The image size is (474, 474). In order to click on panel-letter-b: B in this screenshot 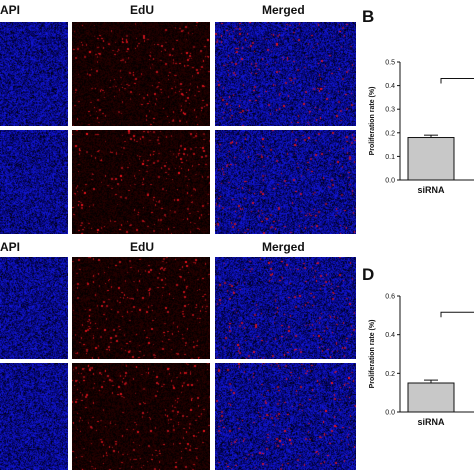, I will do `click(368, 16)`.